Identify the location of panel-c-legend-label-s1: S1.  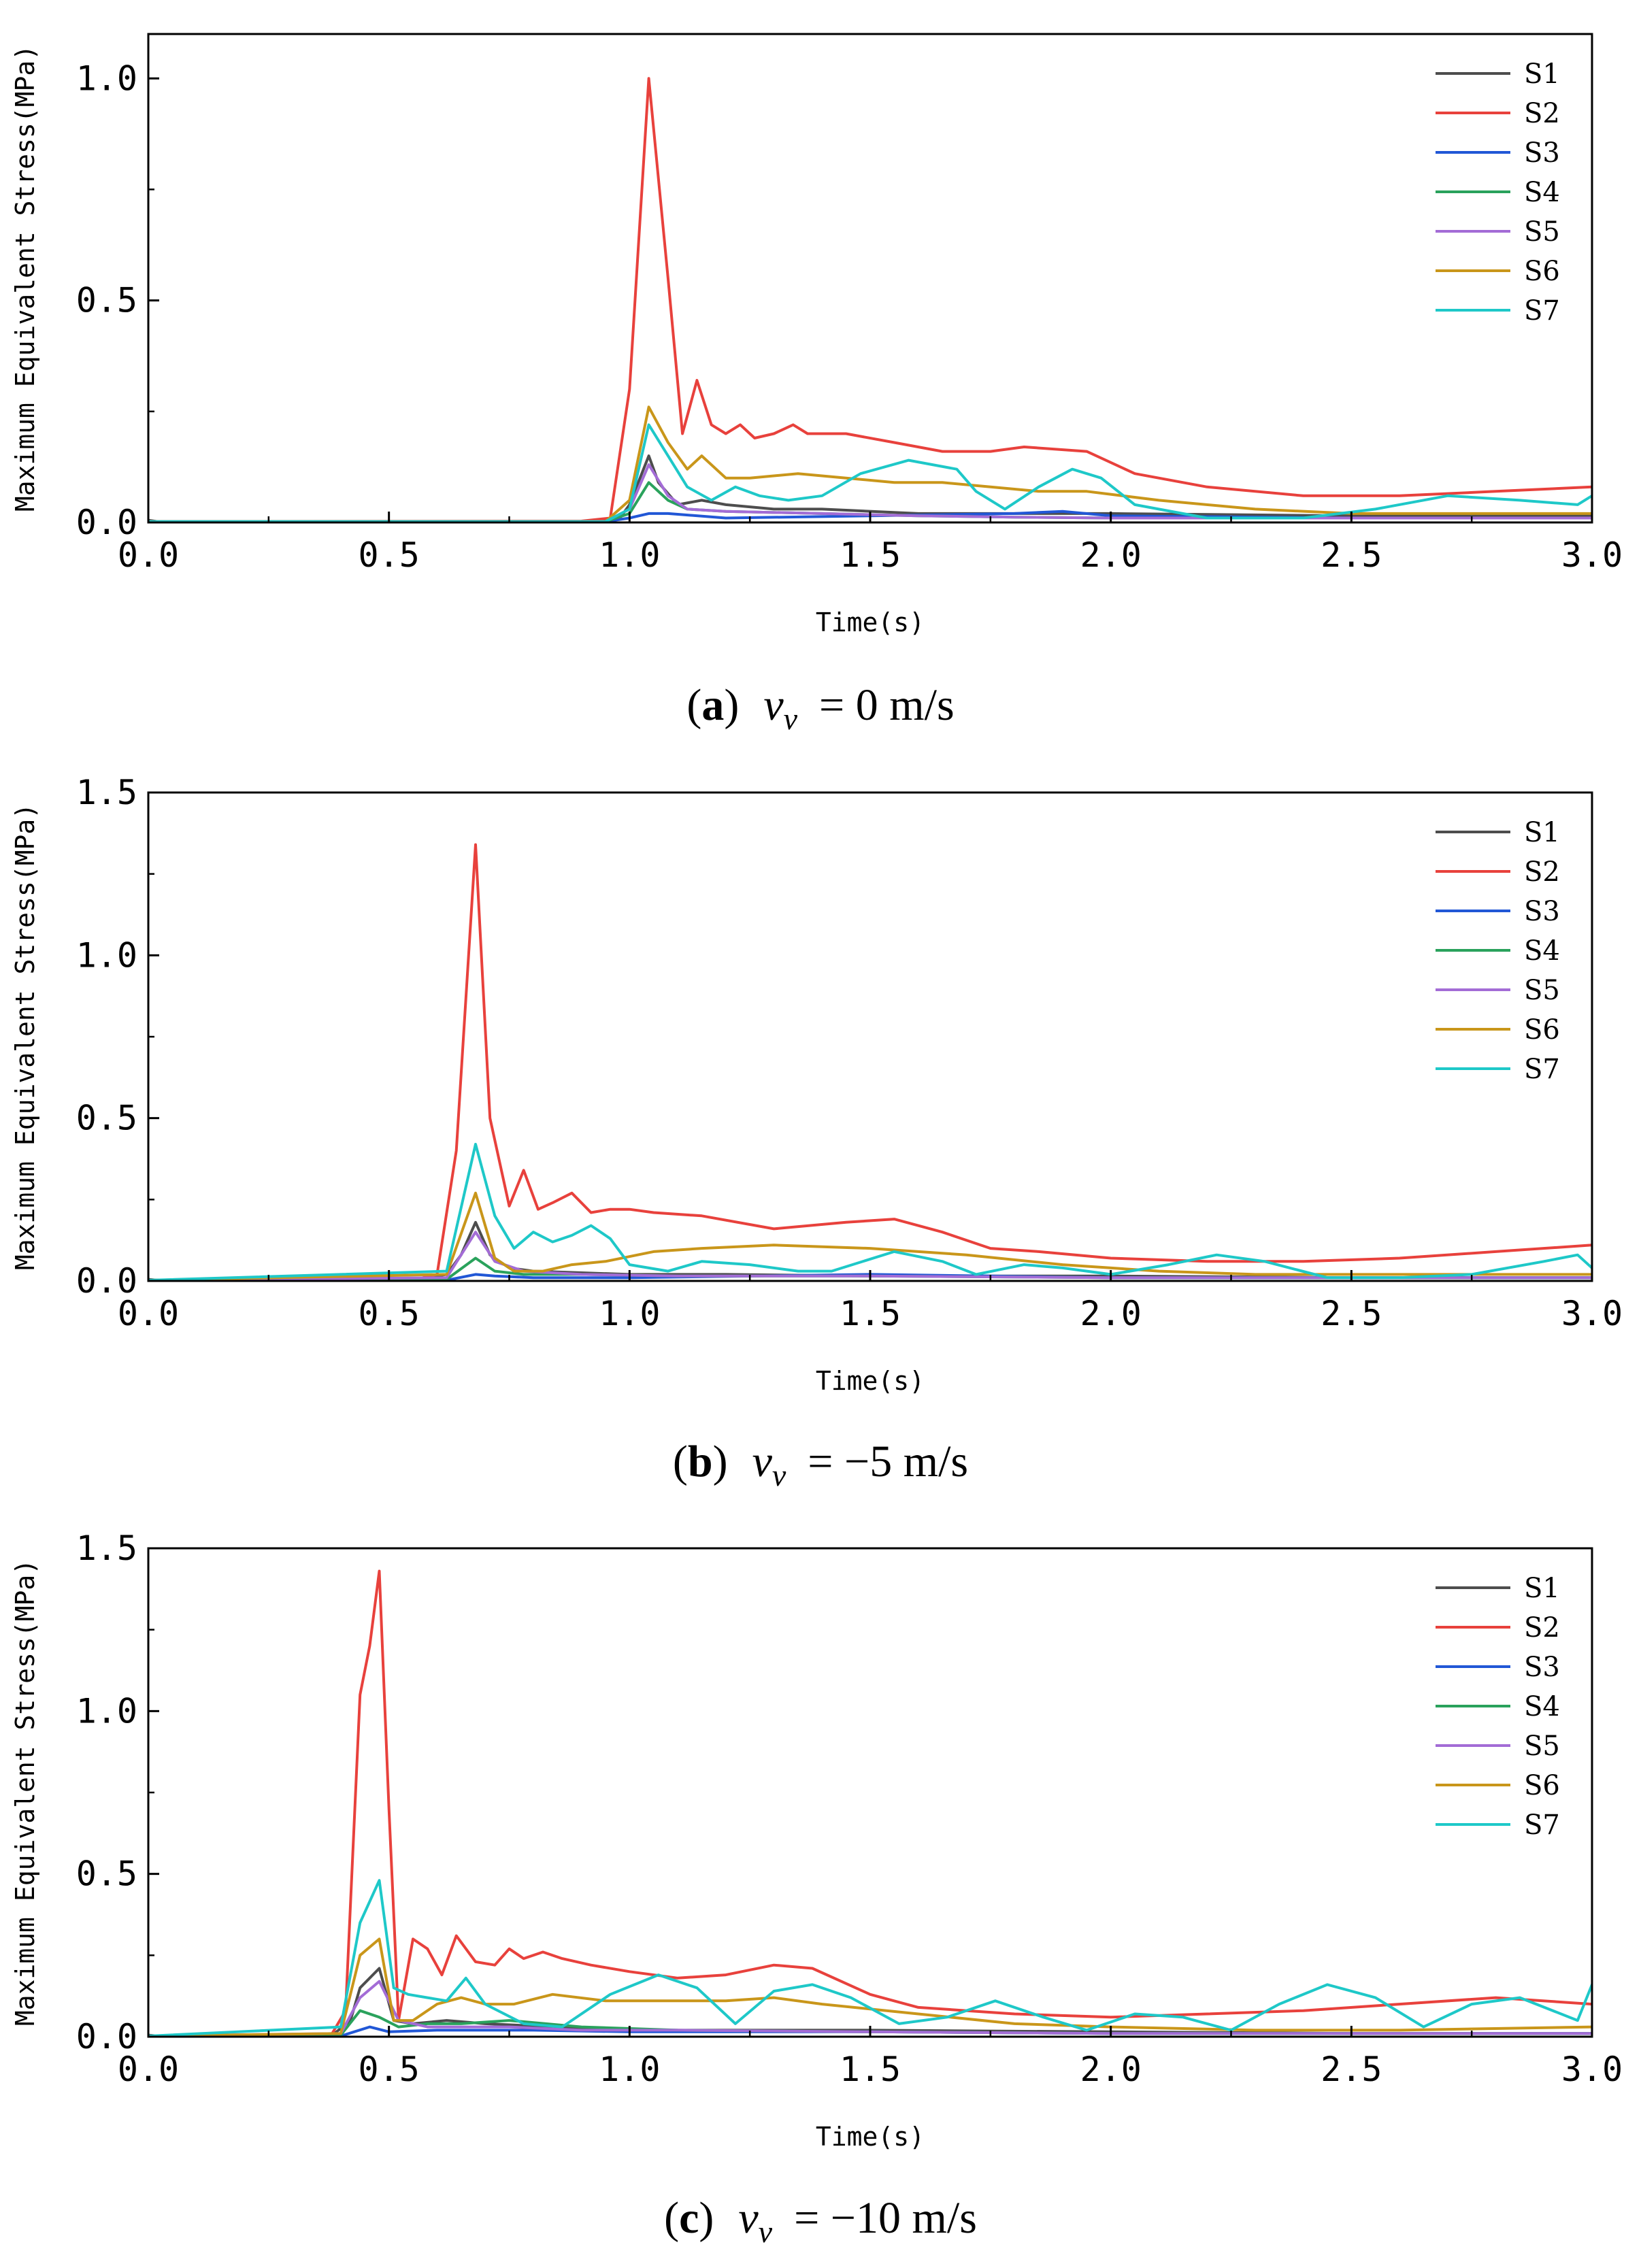
(1542, 1589).